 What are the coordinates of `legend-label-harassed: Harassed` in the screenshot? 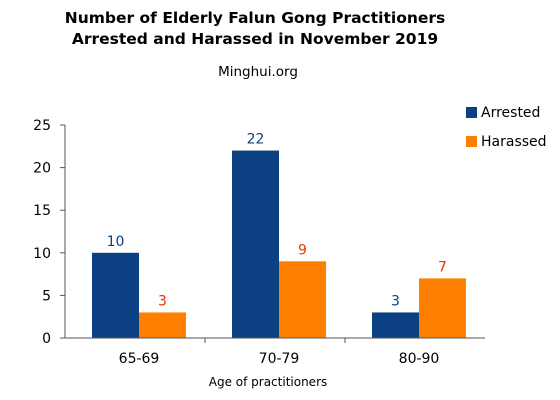 It's located at (514, 142).